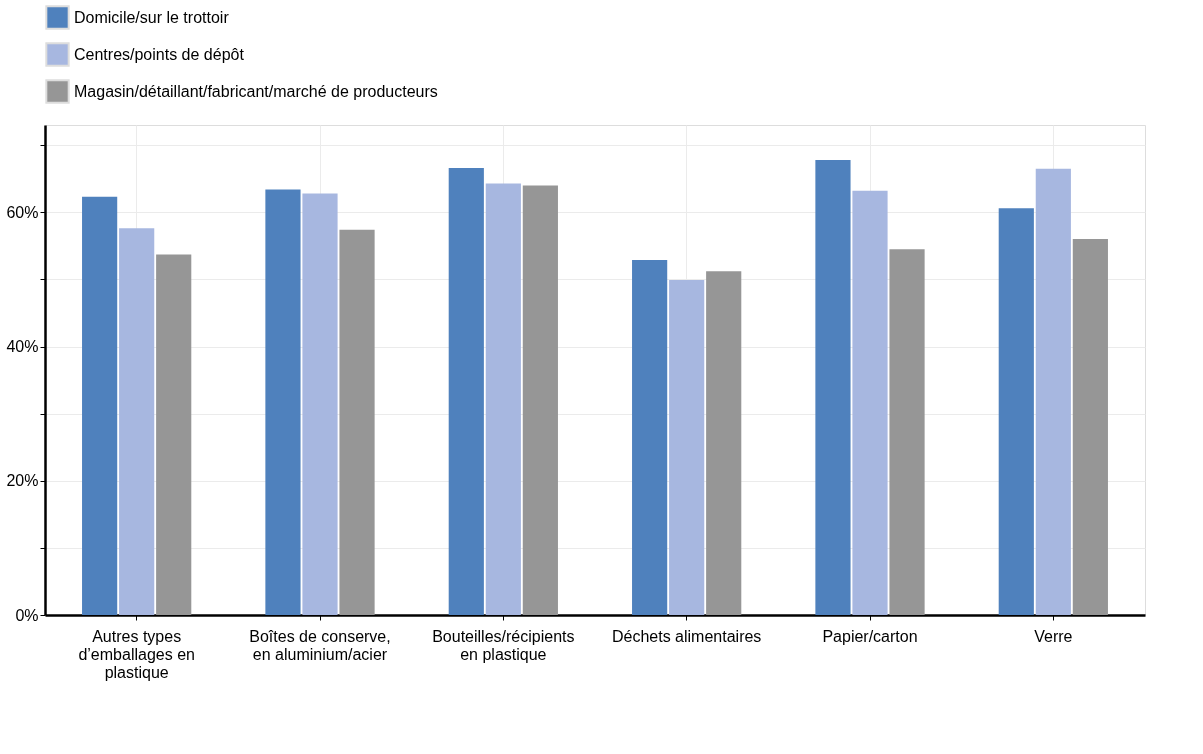 This screenshot has width=1203, height=754. I want to click on y-tick-label: 0%, so click(27, 615).